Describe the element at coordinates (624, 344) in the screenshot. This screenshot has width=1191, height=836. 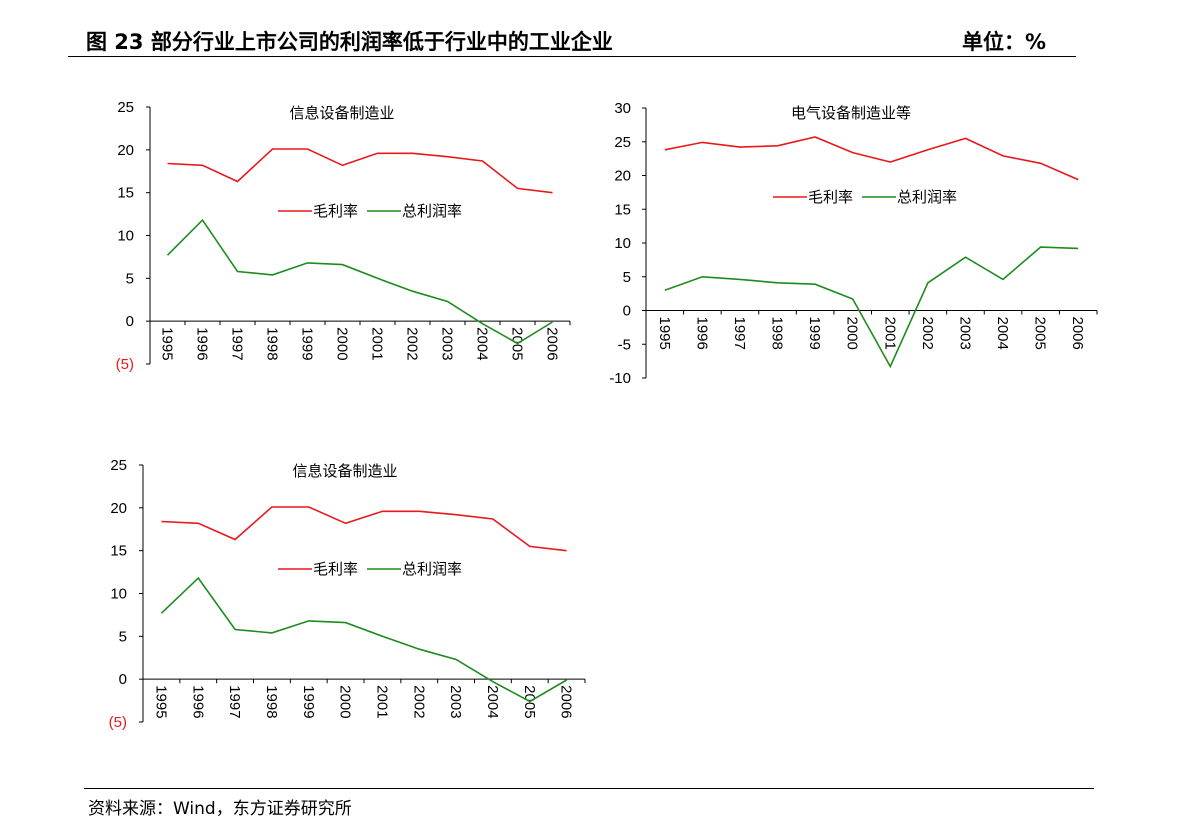
I see `y-tick-label: -5` at that location.